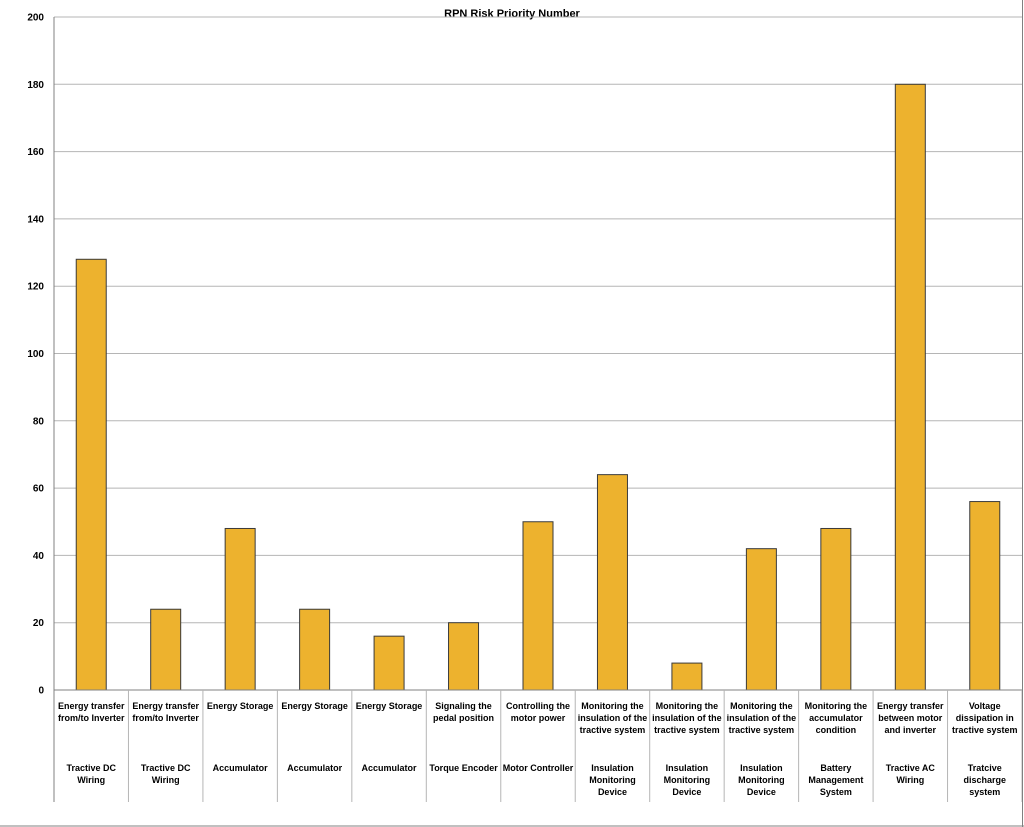 This screenshot has width=1024, height=827. What do you see at coordinates (910, 774) in the screenshot?
I see `category-component-label: Tractive AC Wiring` at bounding box center [910, 774].